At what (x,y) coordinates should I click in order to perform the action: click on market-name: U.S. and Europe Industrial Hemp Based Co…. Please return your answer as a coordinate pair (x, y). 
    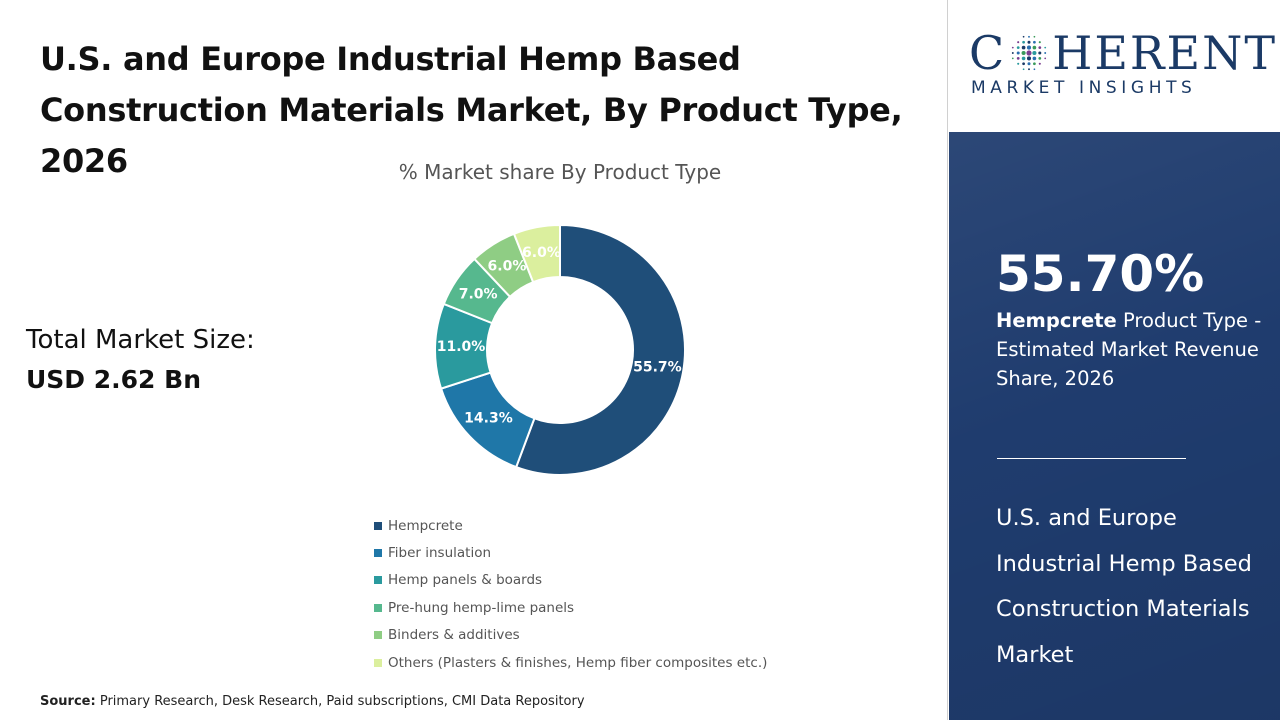
    Looking at the image, I should click on (1124, 586).